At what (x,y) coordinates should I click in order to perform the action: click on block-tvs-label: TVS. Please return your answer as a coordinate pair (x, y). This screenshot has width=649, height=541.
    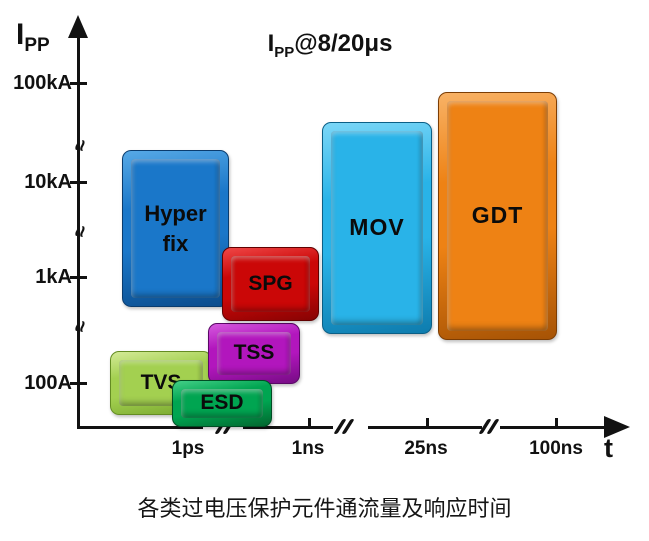
    Looking at the image, I should click on (161, 382).